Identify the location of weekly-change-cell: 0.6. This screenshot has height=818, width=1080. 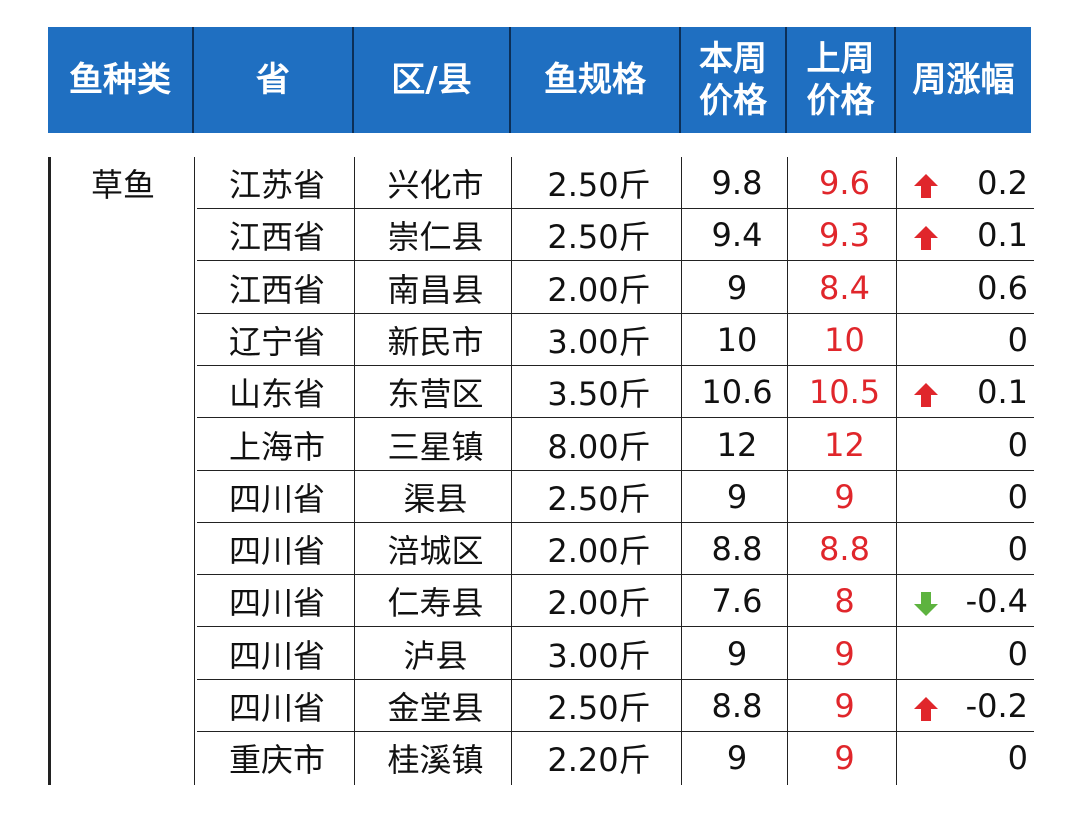
(966, 288).